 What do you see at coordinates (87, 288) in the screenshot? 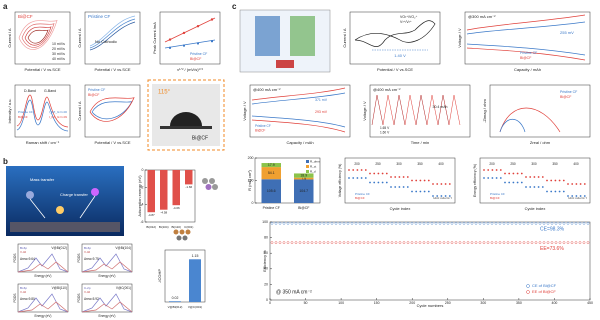
I see `label: C-2p` at bounding box center [87, 288].